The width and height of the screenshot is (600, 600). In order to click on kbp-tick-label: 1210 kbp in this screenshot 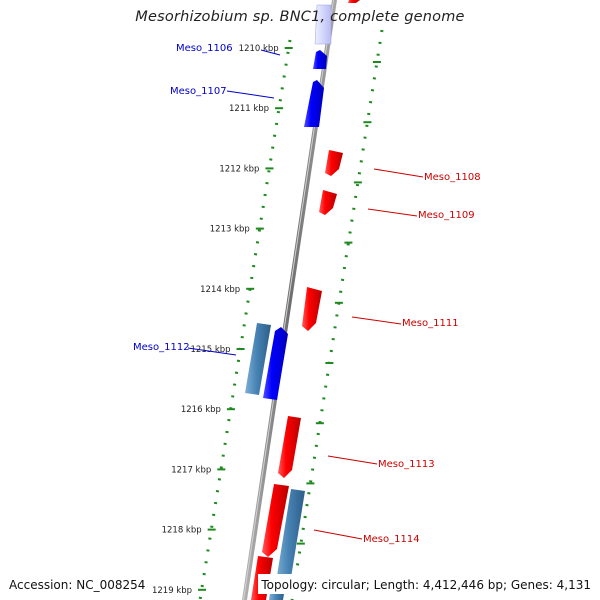, I will do `click(259, 49)`.